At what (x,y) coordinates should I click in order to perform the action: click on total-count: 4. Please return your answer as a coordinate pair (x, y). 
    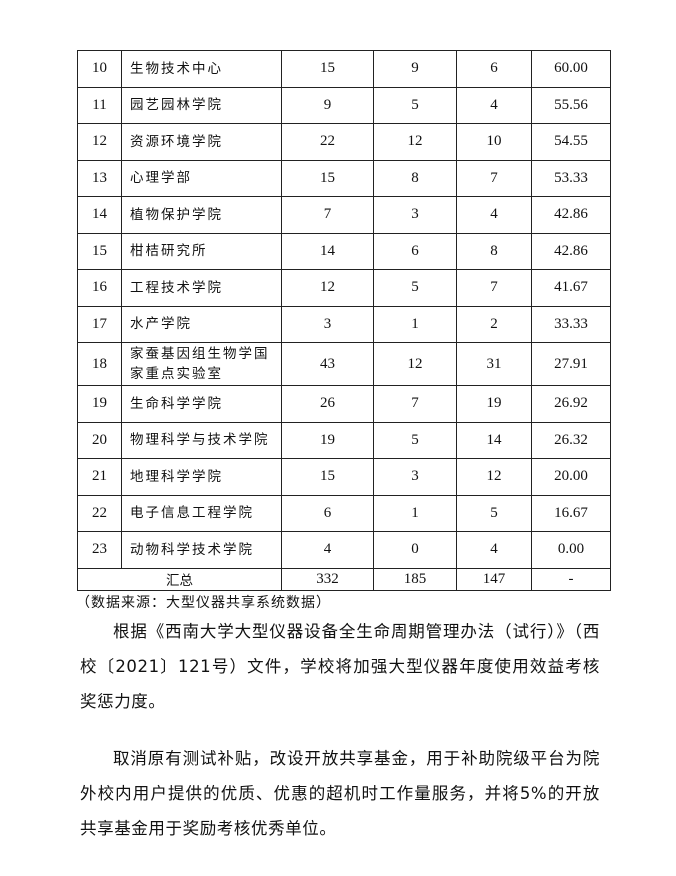
    Looking at the image, I should click on (327, 550).